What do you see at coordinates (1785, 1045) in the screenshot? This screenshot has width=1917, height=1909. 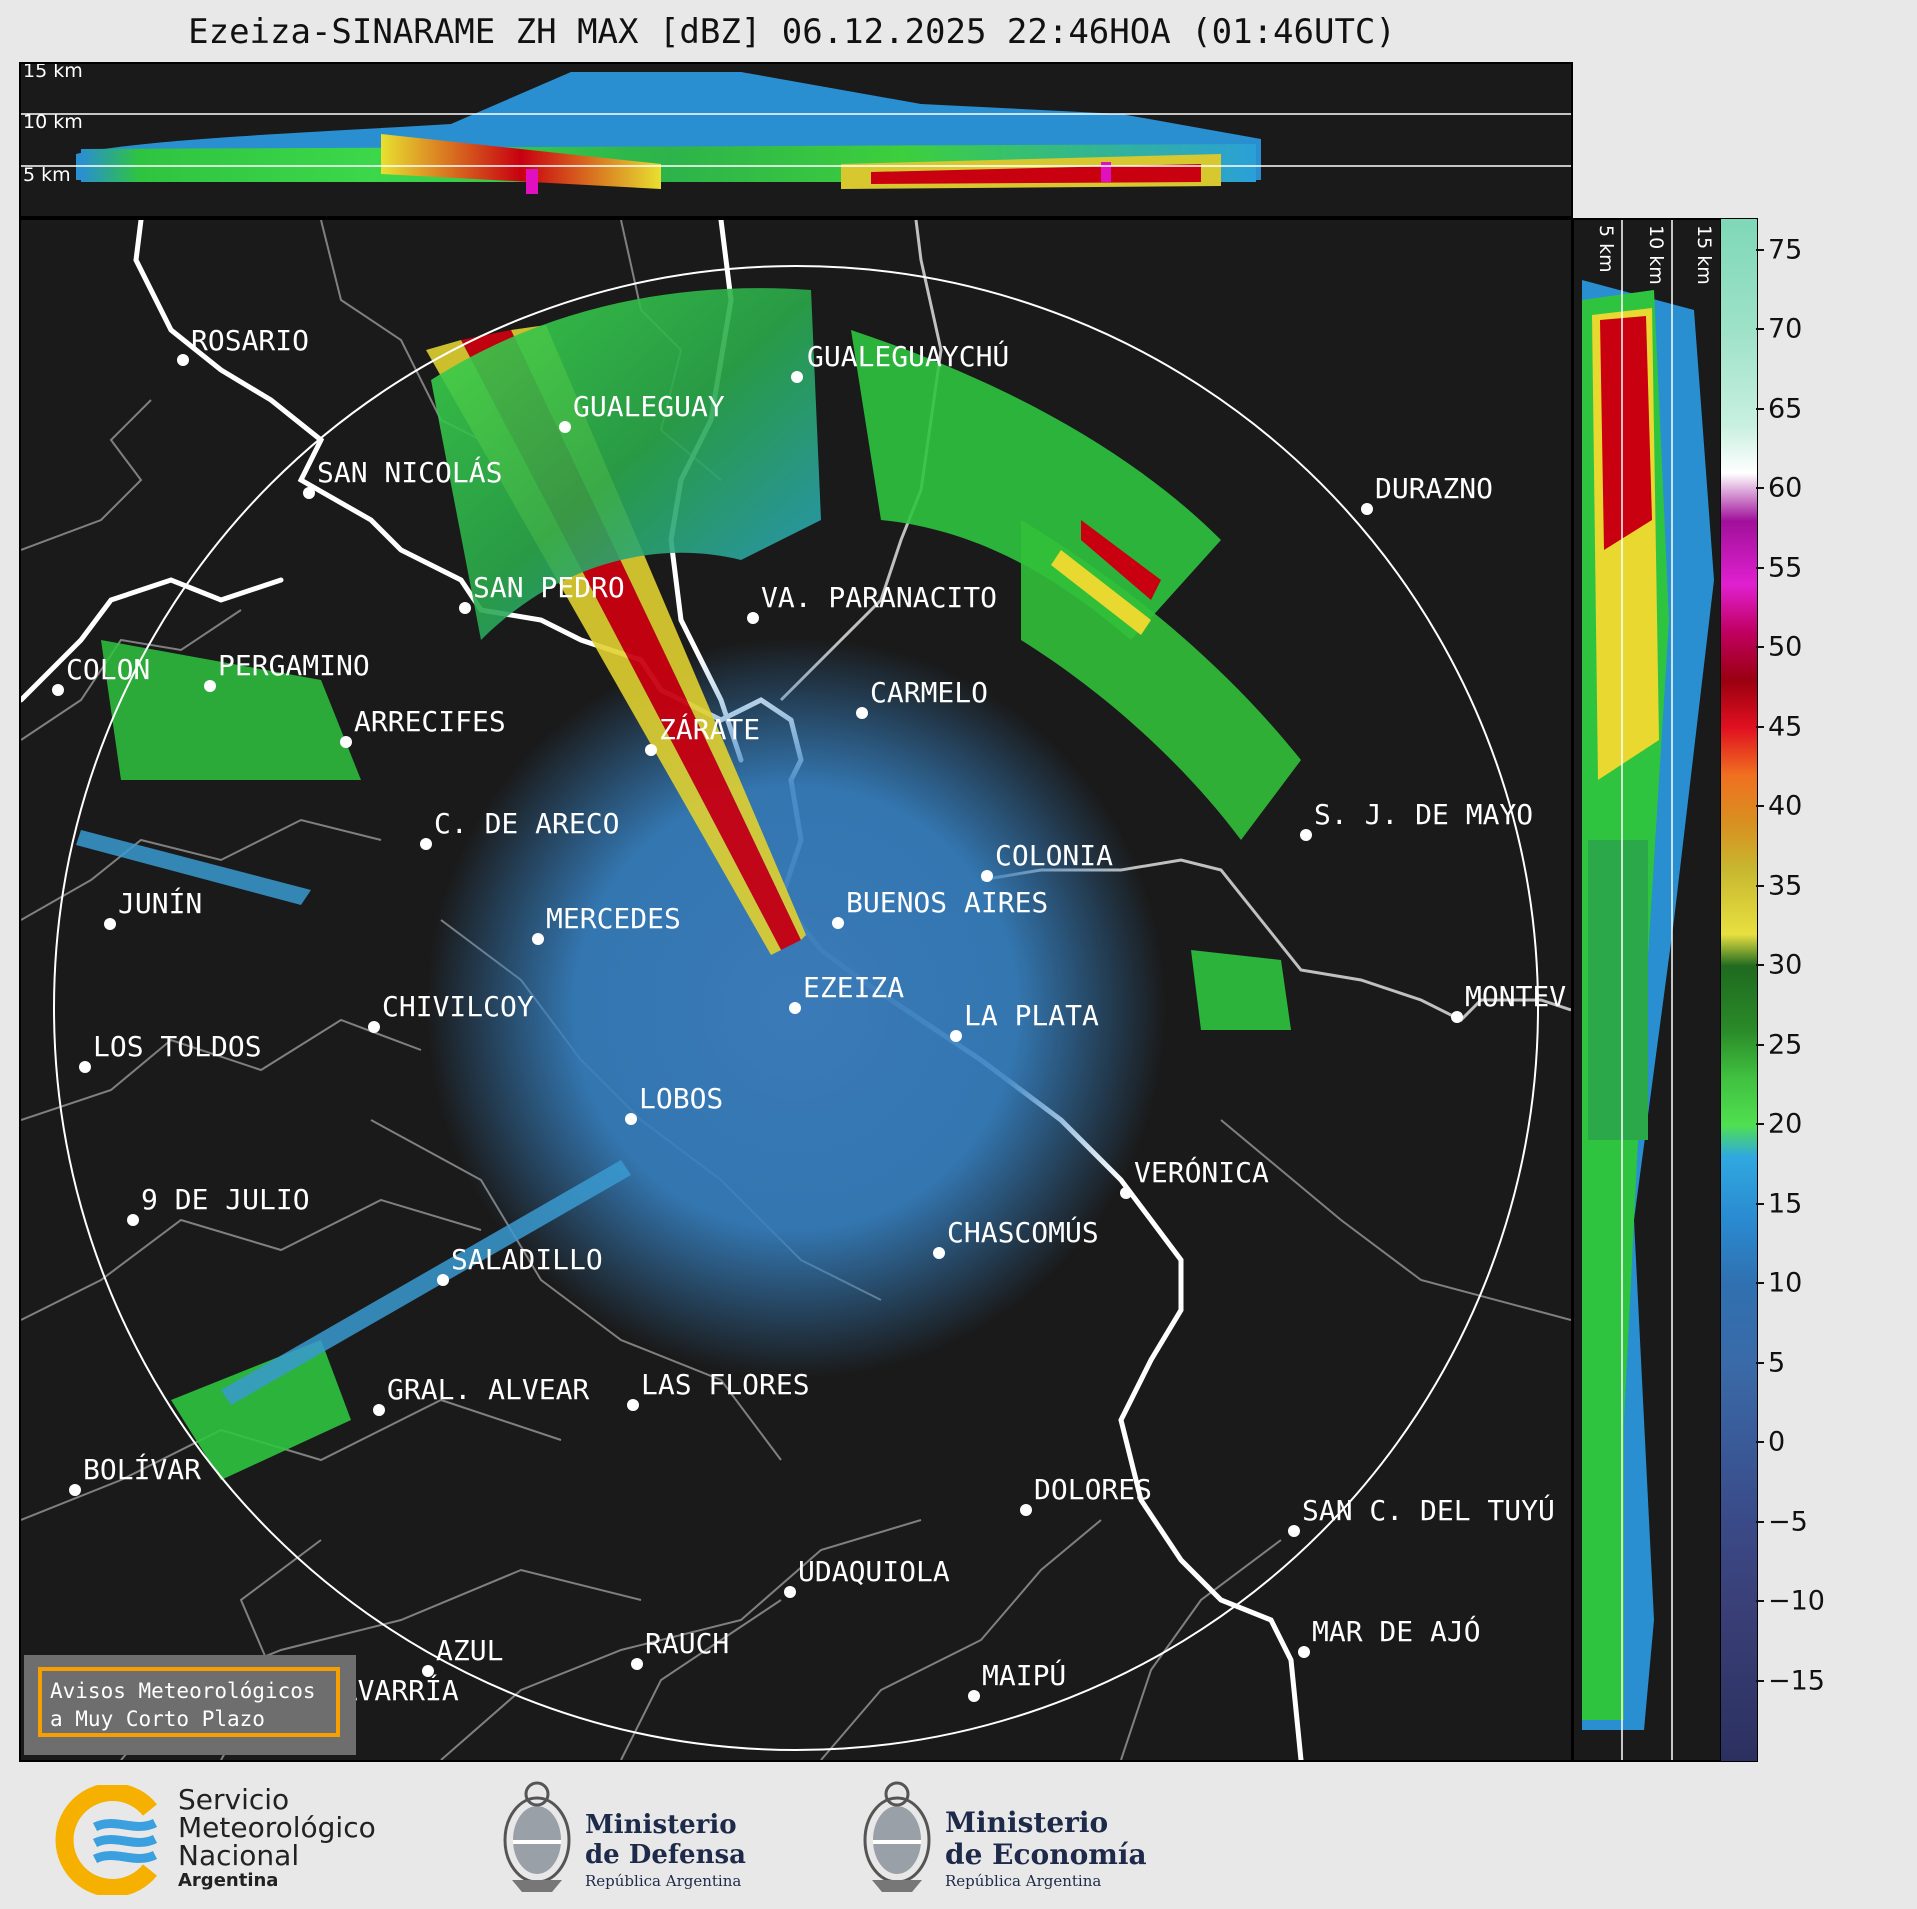 I see `colorbar-tick-label: 25` at bounding box center [1785, 1045].